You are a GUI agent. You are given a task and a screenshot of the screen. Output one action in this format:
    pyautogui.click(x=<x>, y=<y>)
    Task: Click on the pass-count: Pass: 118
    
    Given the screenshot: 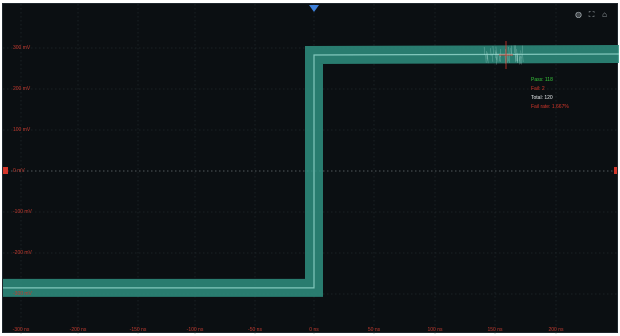 What is the action you would take?
    pyautogui.click(x=550, y=80)
    